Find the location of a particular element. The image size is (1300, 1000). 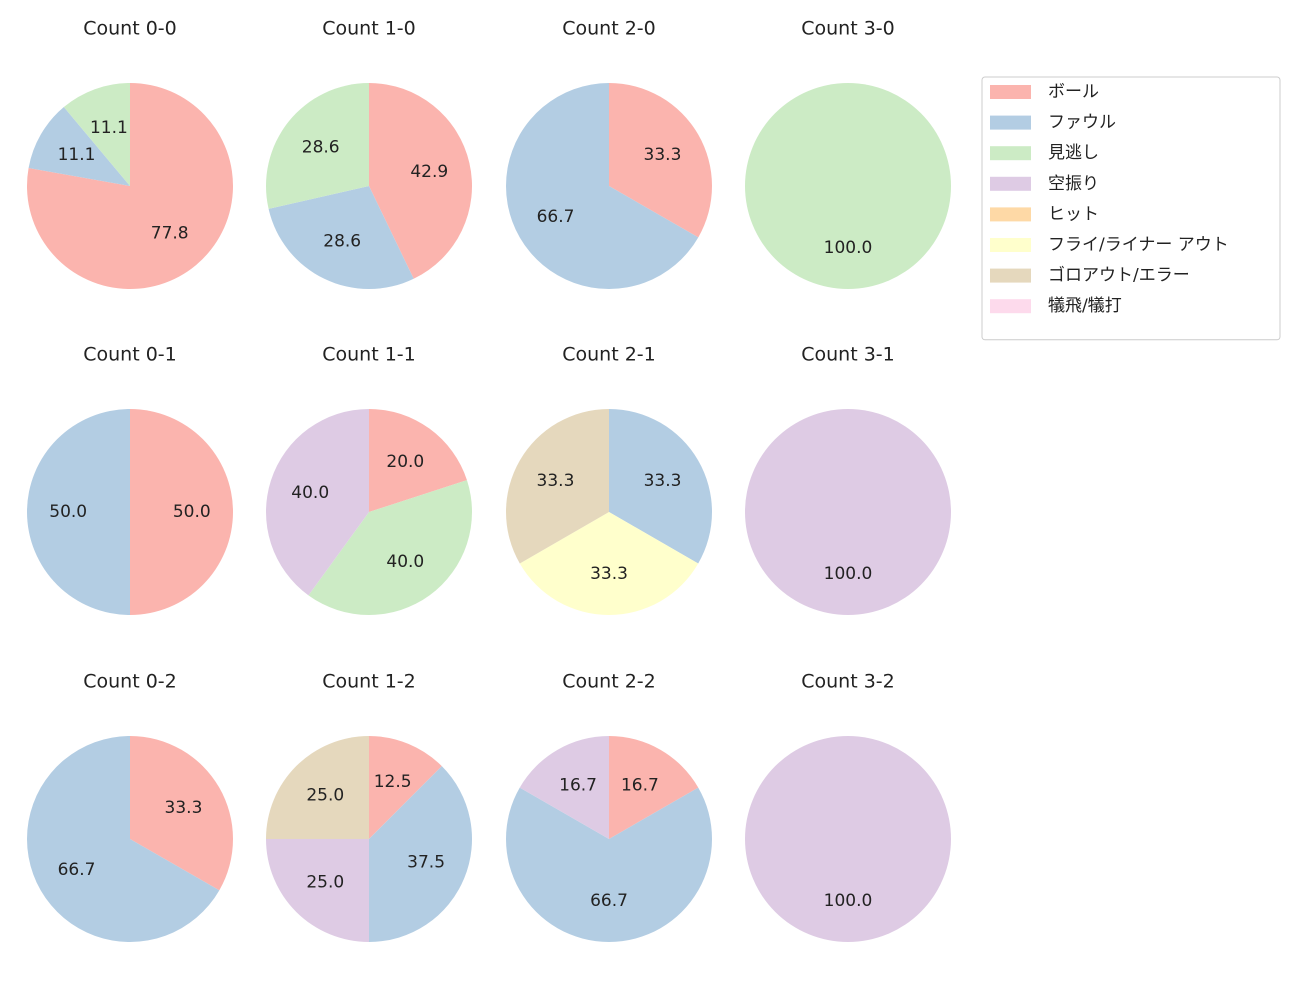

legend-label: ファウル is located at coordinates (1082, 123).